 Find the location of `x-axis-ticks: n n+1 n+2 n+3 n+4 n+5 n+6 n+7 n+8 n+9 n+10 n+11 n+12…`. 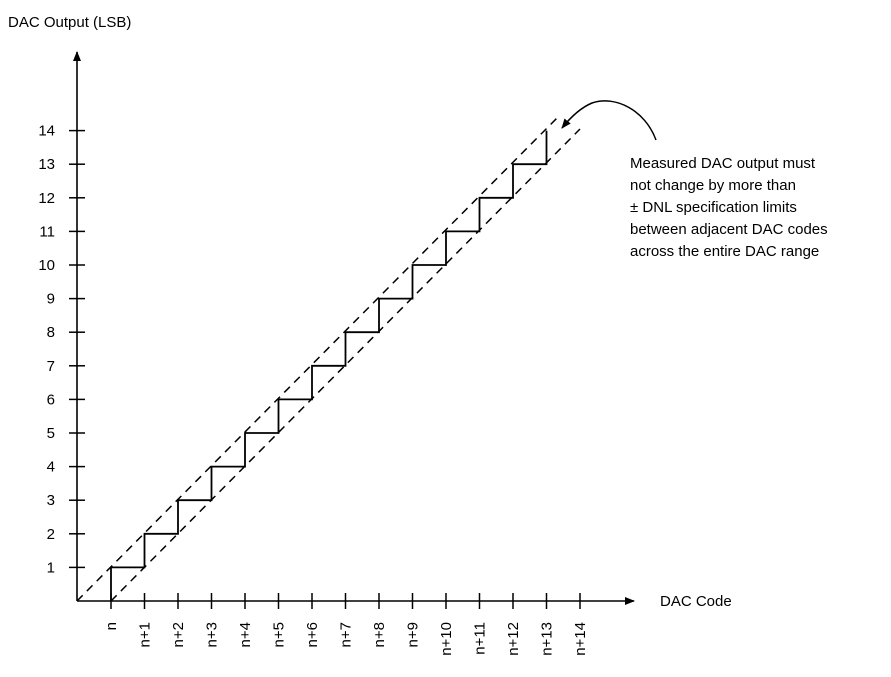

x-axis-ticks: n n+1 n+2 n+3 n+4 n+5 n+6 n+7 n+8 n+9 n+10 n+11 n+12… is located at coordinates (346, 624).